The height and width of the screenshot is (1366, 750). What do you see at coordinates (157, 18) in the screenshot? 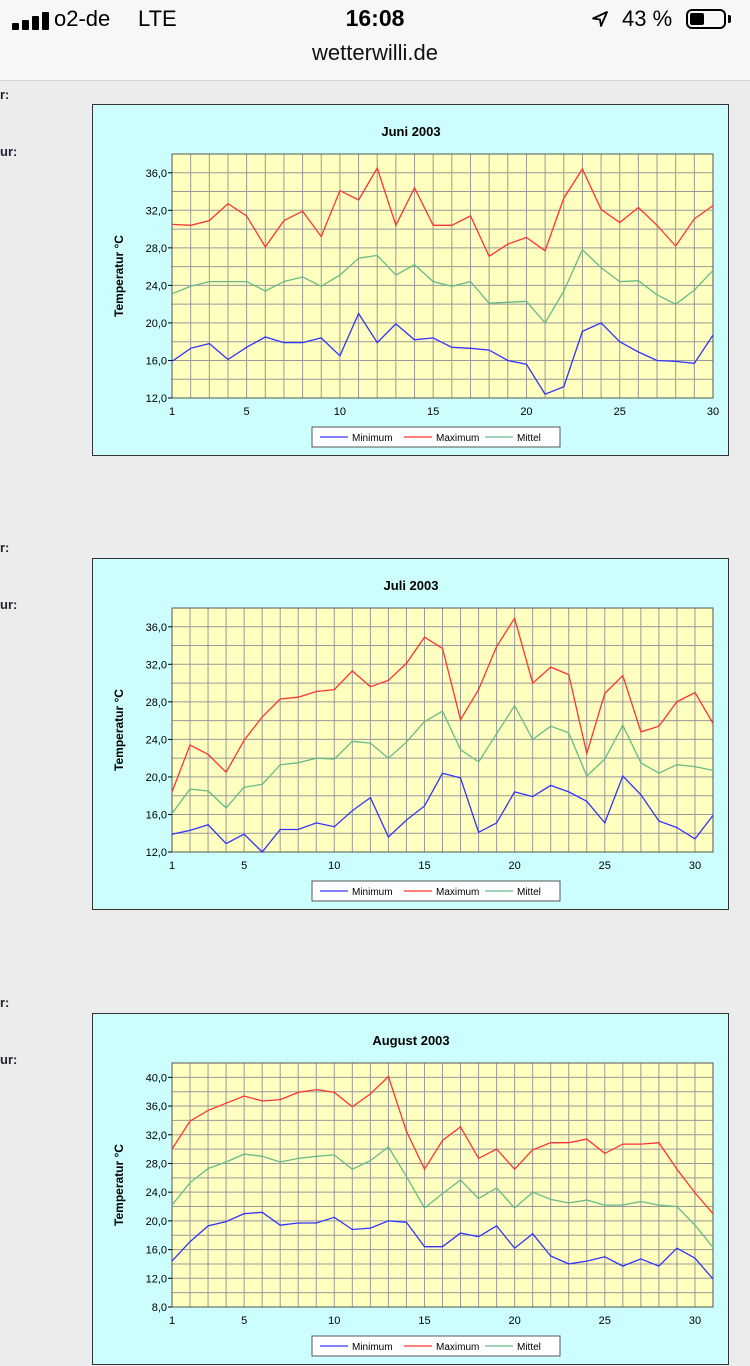
I see `network-type-label: LTE` at bounding box center [157, 18].